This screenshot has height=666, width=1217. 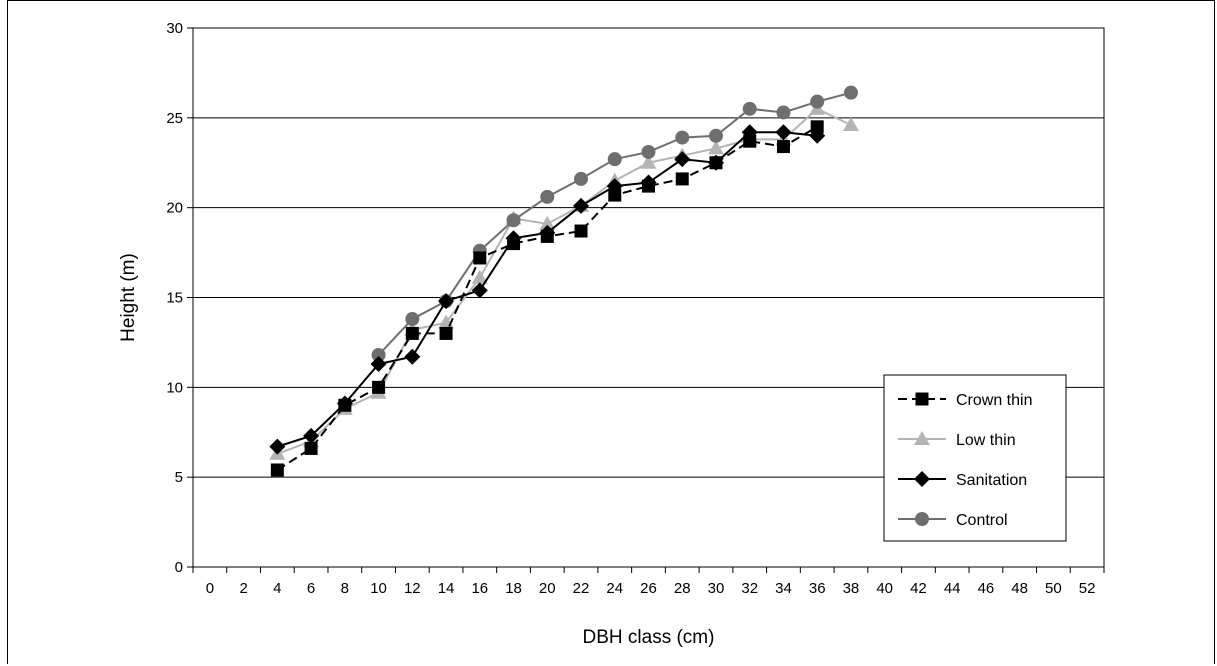 What do you see at coordinates (884, 588) in the screenshot?
I see `x-tick-label: 40` at bounding box center [884, 588].